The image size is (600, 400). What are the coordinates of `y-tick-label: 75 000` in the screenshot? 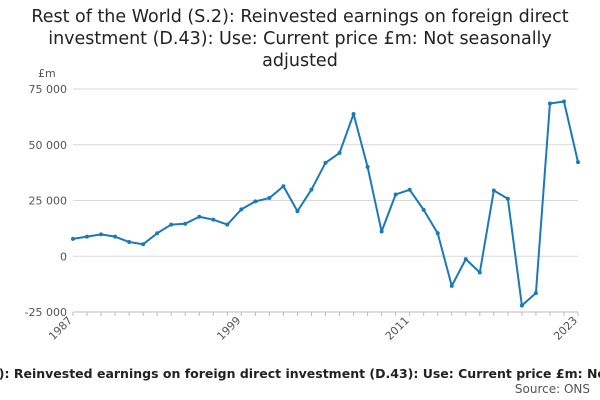 It's located at (48, 89).